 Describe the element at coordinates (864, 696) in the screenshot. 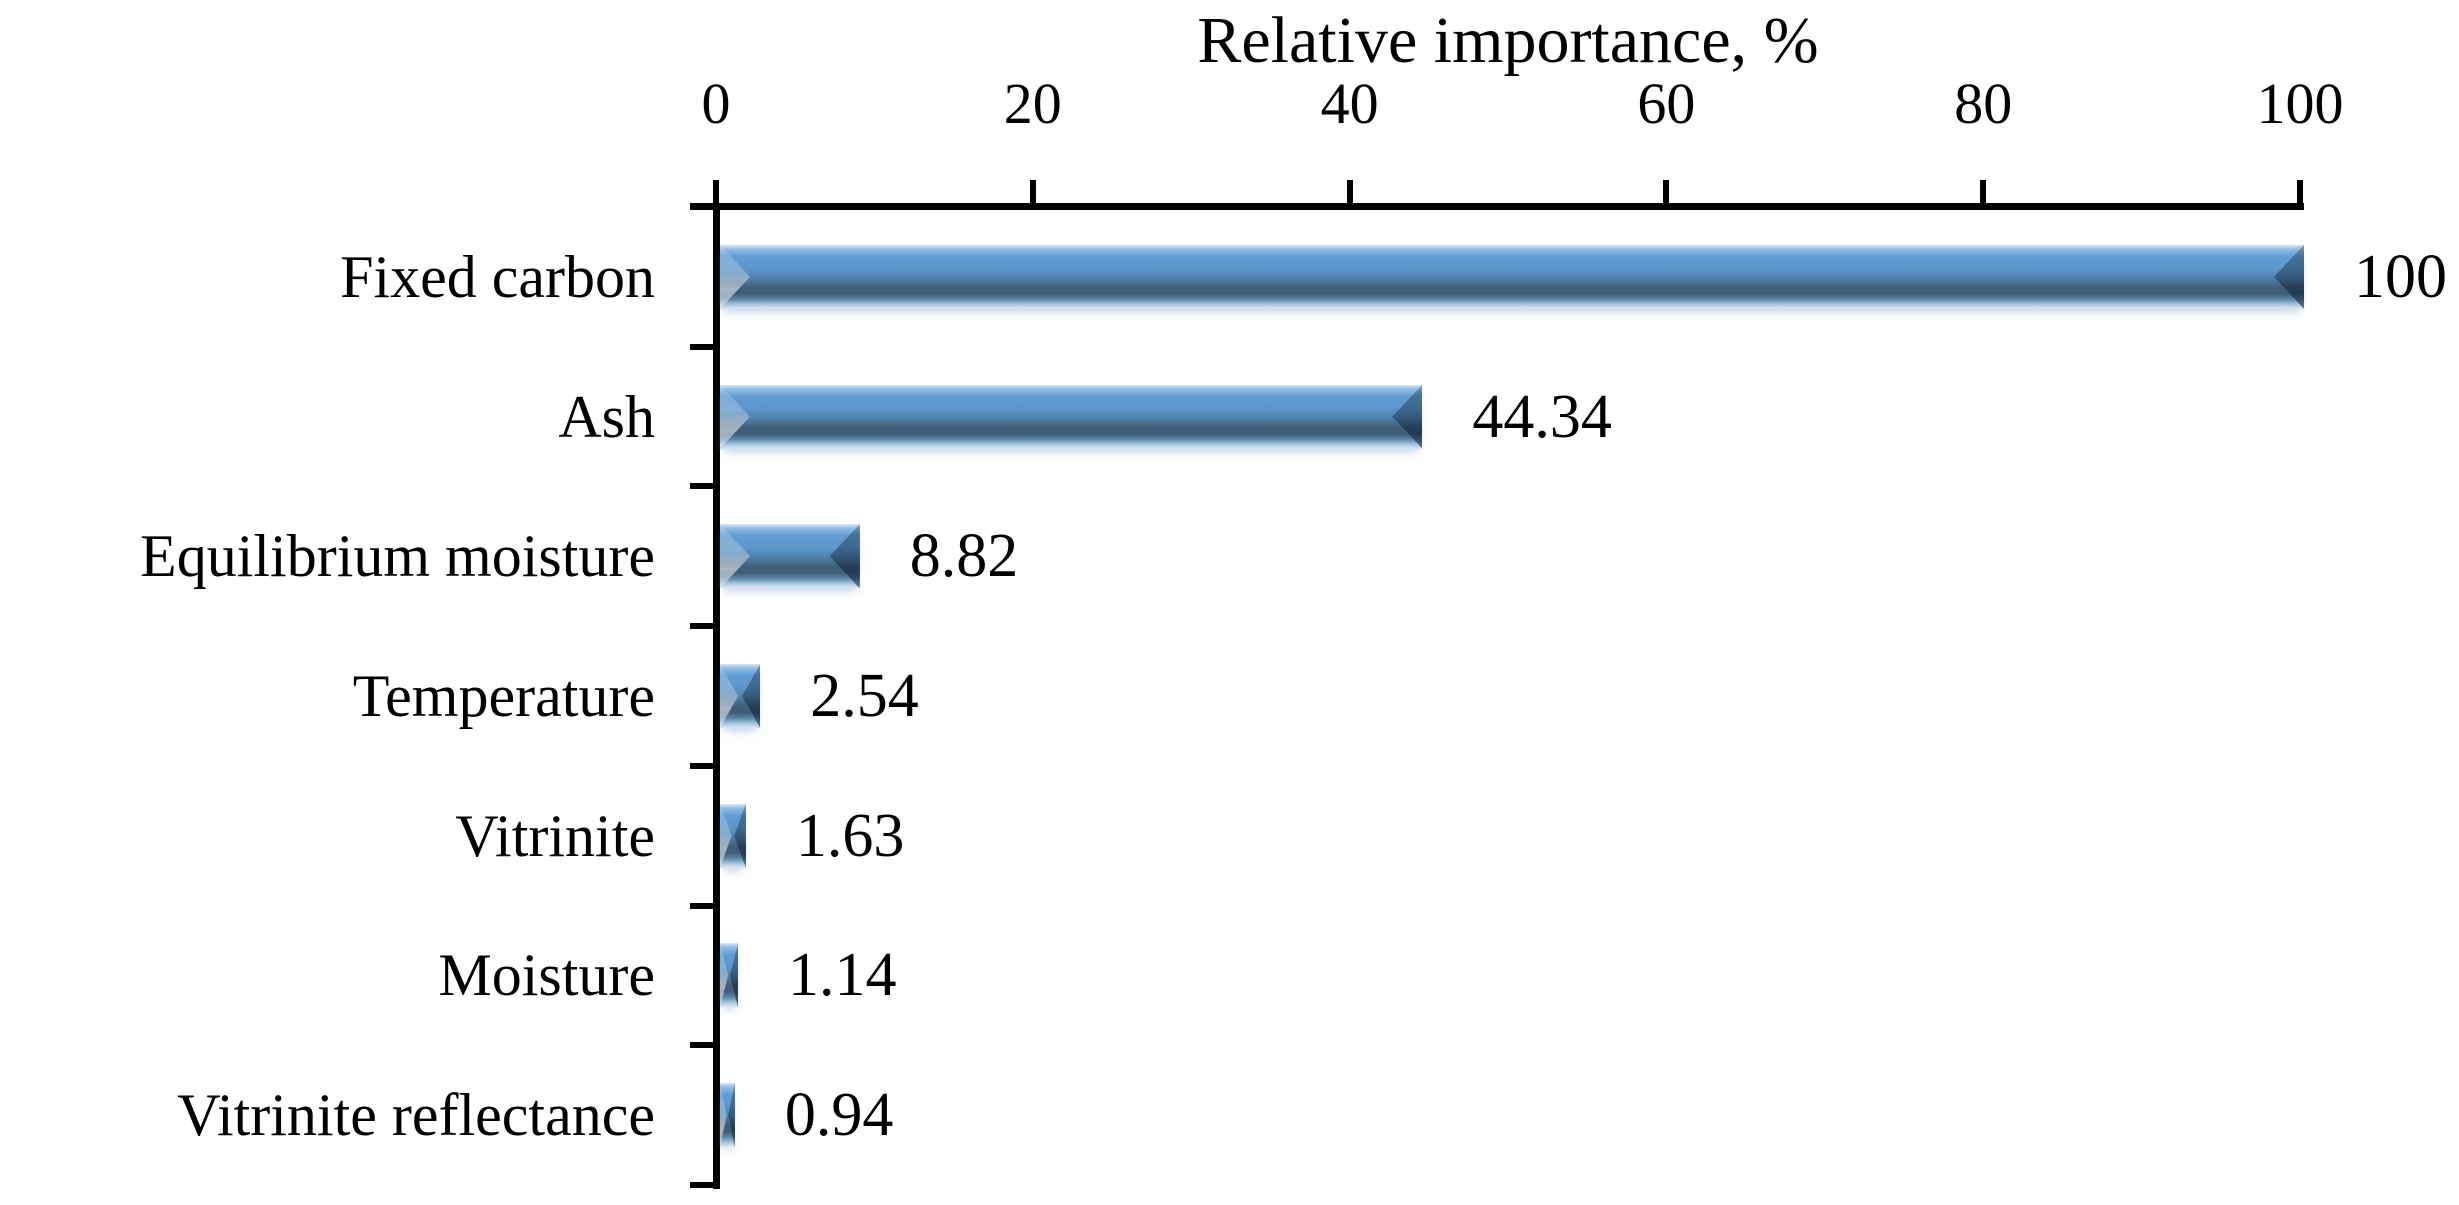

I see `bar-value-label: 2.54` at that location.